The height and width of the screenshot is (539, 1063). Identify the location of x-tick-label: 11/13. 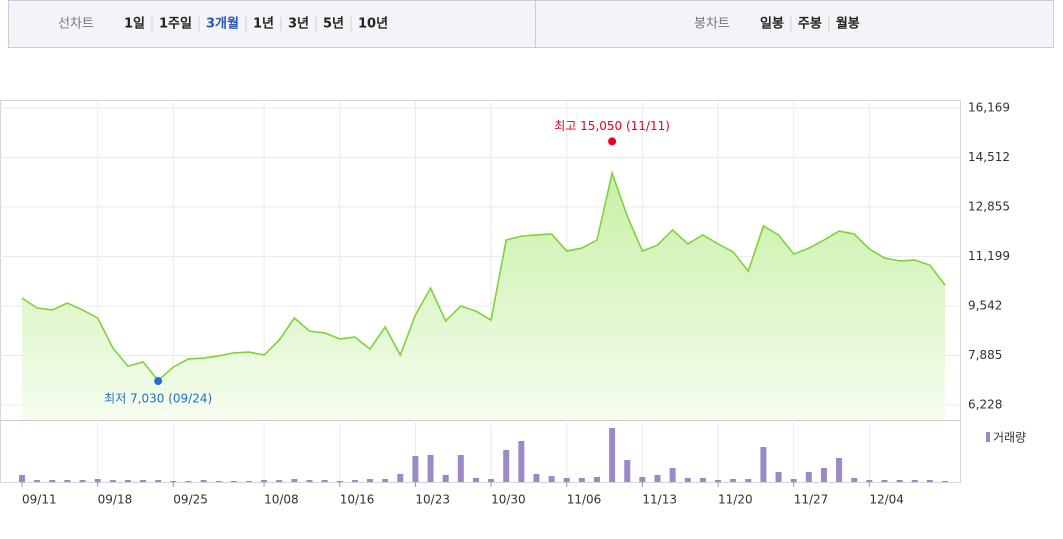
(659, 500).